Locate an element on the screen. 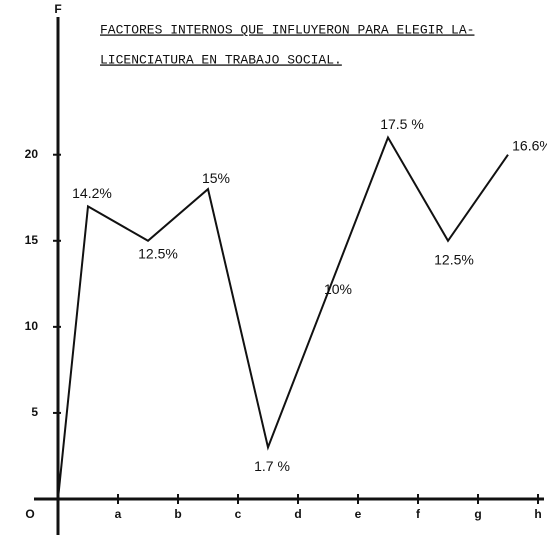 The width and height of the screenshot is (547, 540). chart-title: LICENCIATURA EN TRABAJO SOCIAL. is located at coordinates (221, 59).